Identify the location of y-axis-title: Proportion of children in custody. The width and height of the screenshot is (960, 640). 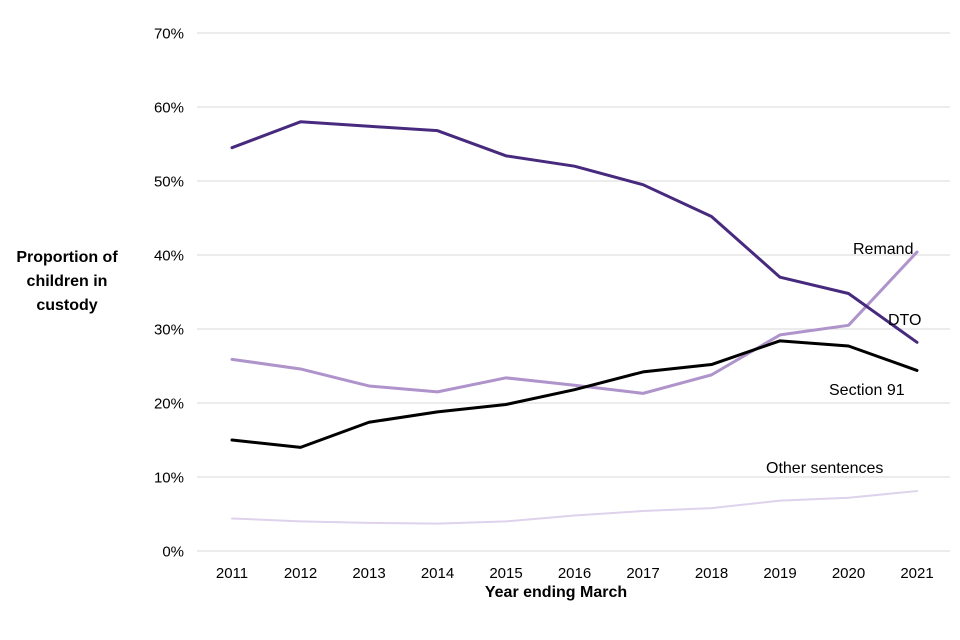
(67, 281).